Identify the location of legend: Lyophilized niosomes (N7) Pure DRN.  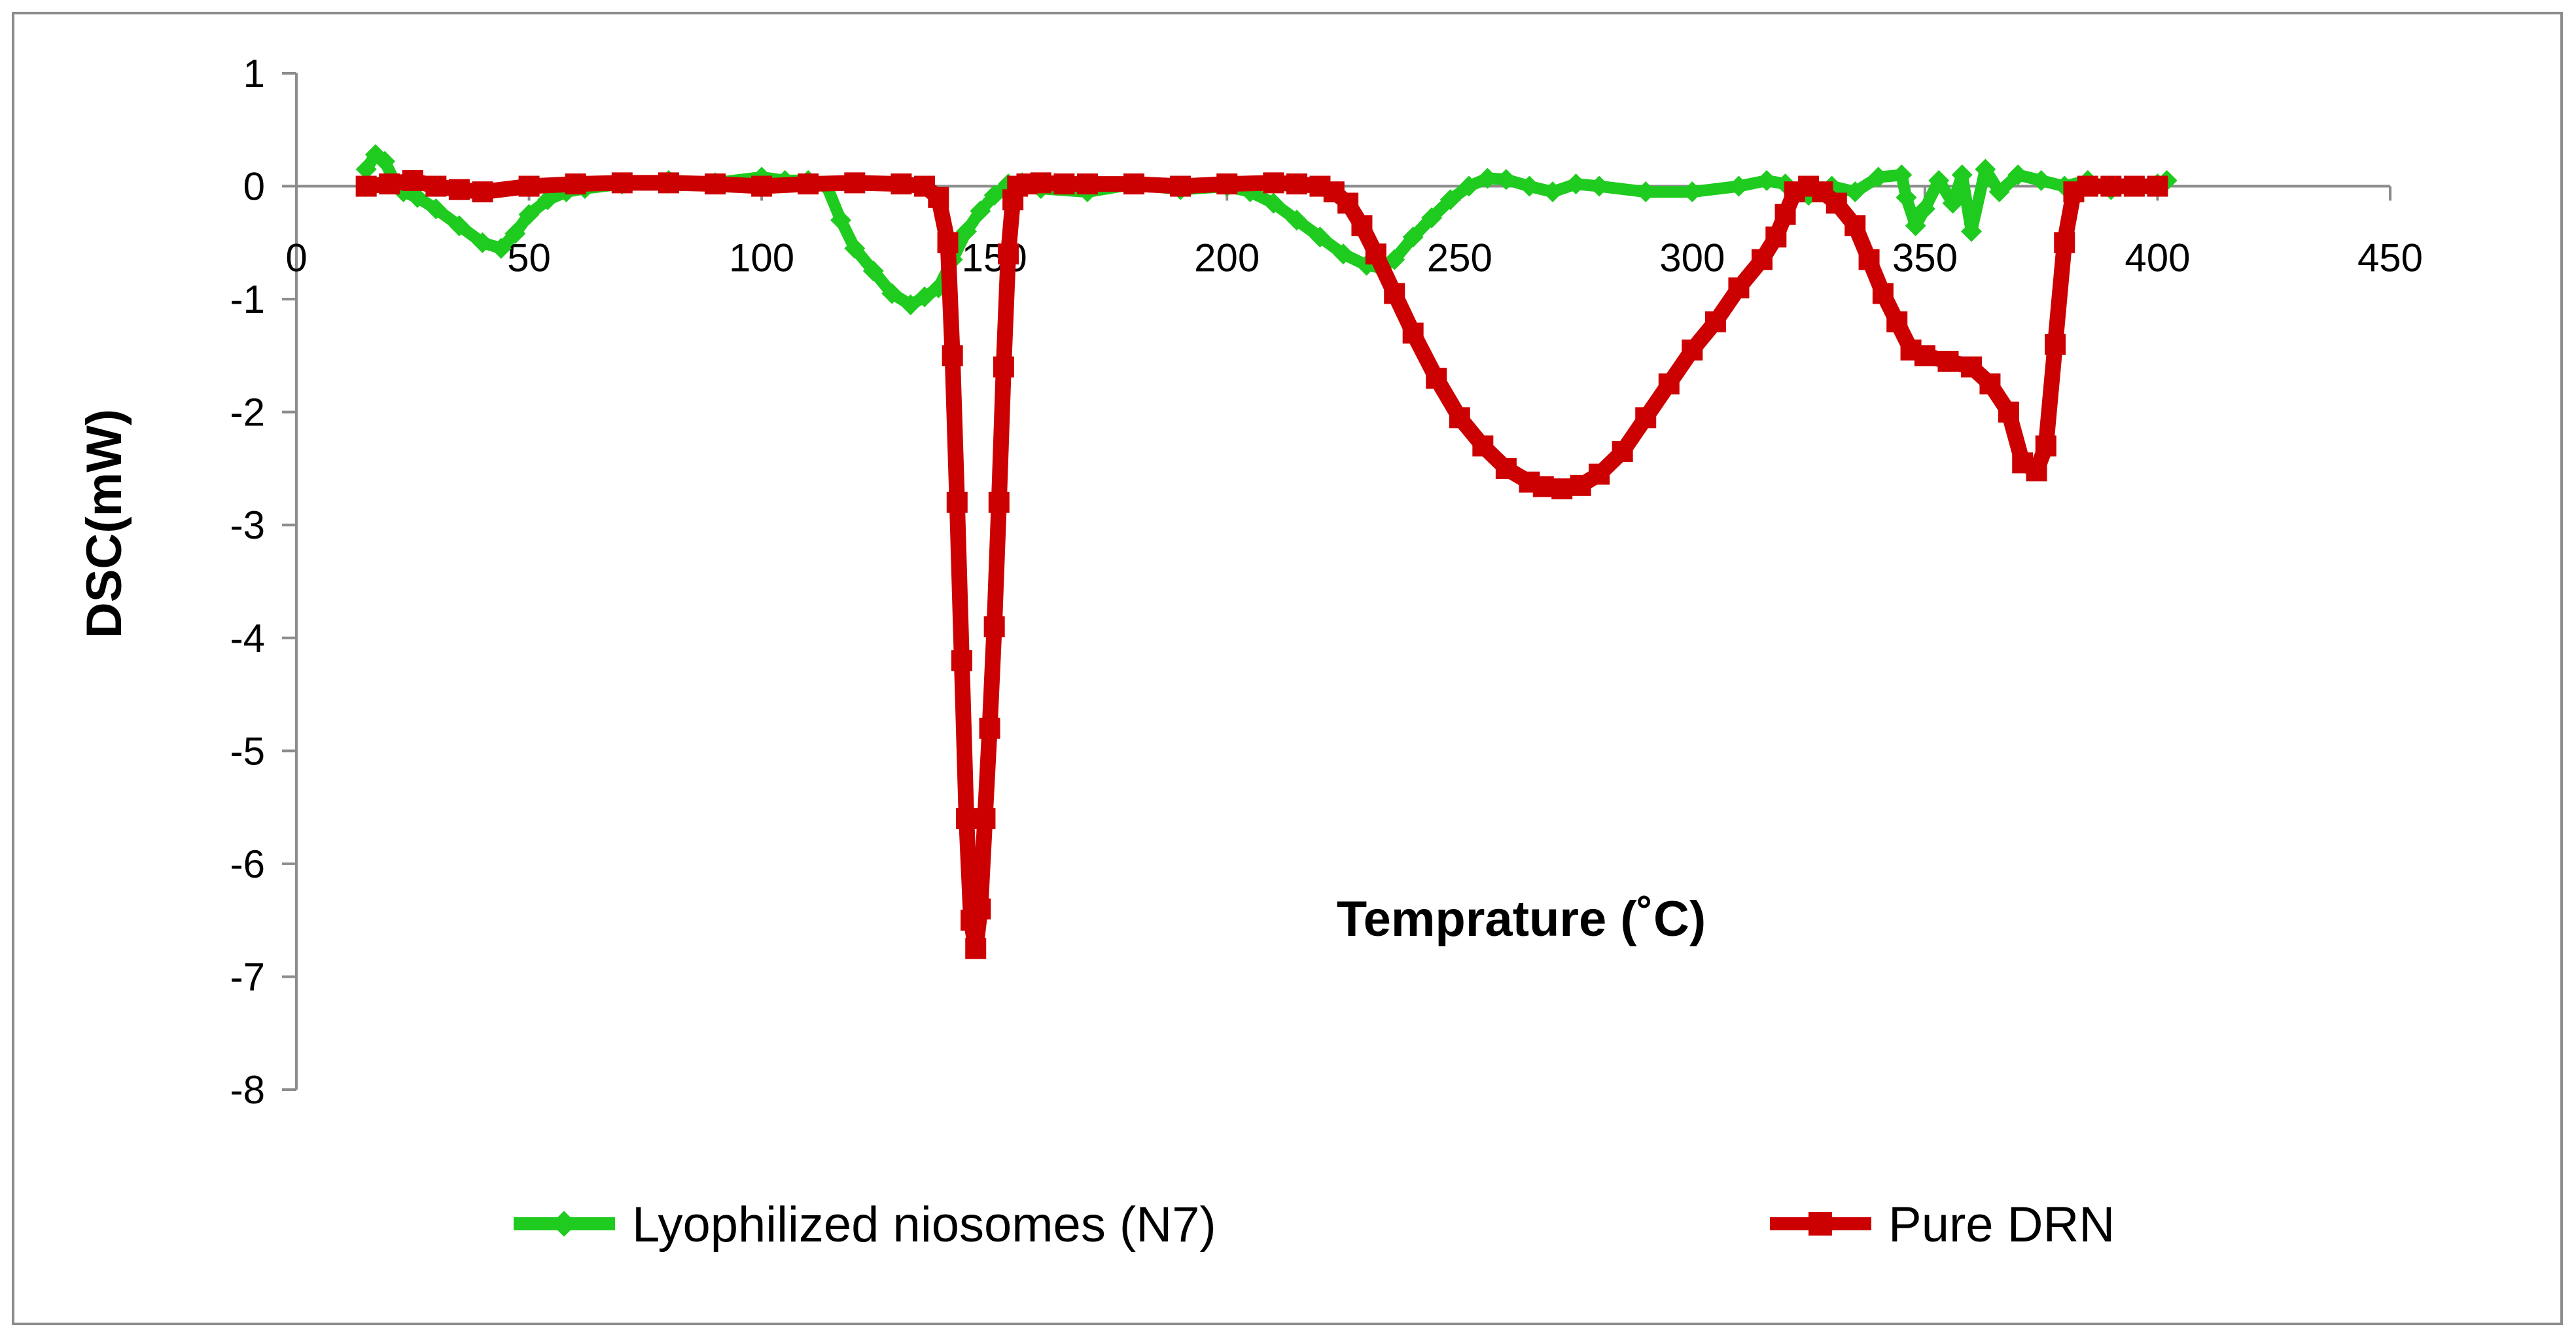
(1314, 1225).